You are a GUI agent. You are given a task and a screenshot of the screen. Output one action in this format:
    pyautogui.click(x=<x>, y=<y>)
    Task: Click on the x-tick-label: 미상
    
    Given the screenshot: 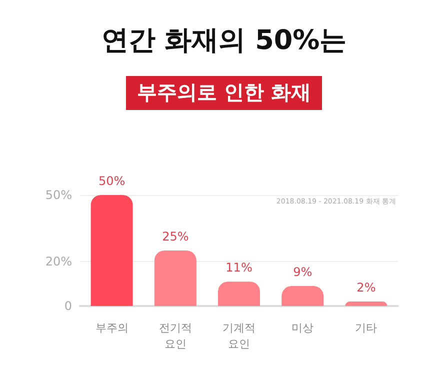 What is the action you would take?
    pyautogui.click(x=303, y=328)
    